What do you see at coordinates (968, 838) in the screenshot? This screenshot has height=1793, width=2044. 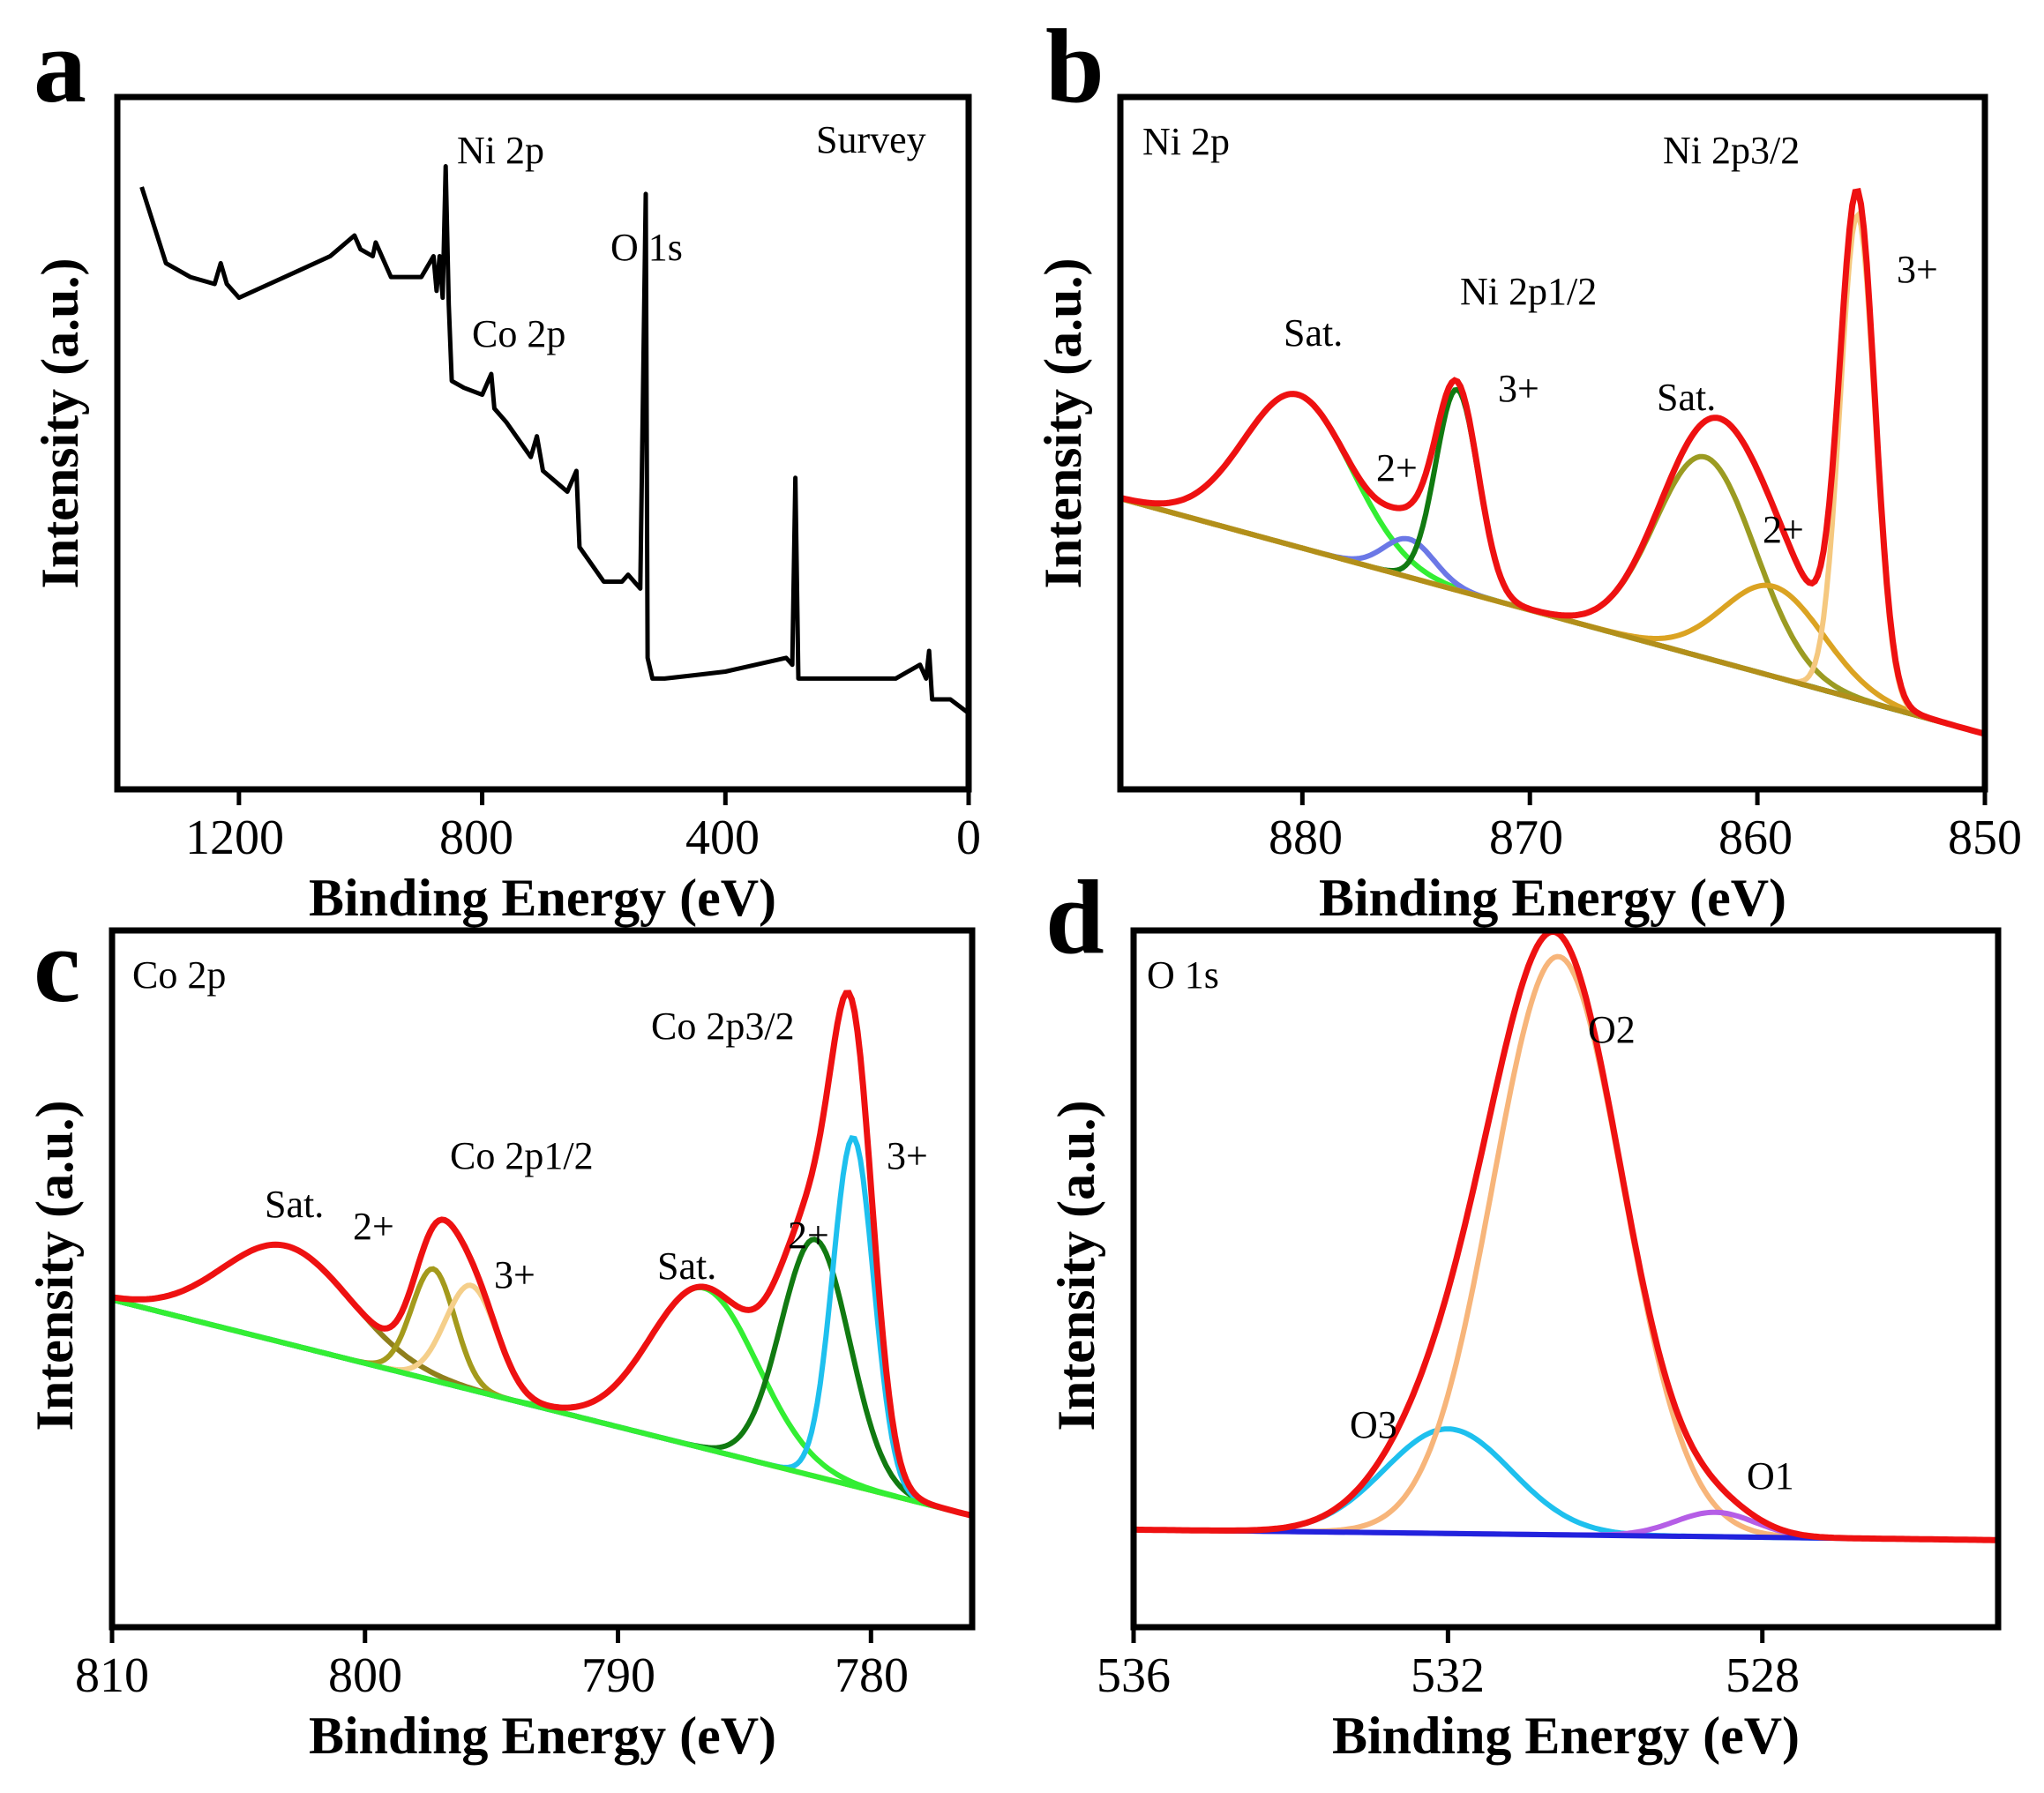 I see `x-tick-label: 0` at bounding box center [968, 838].